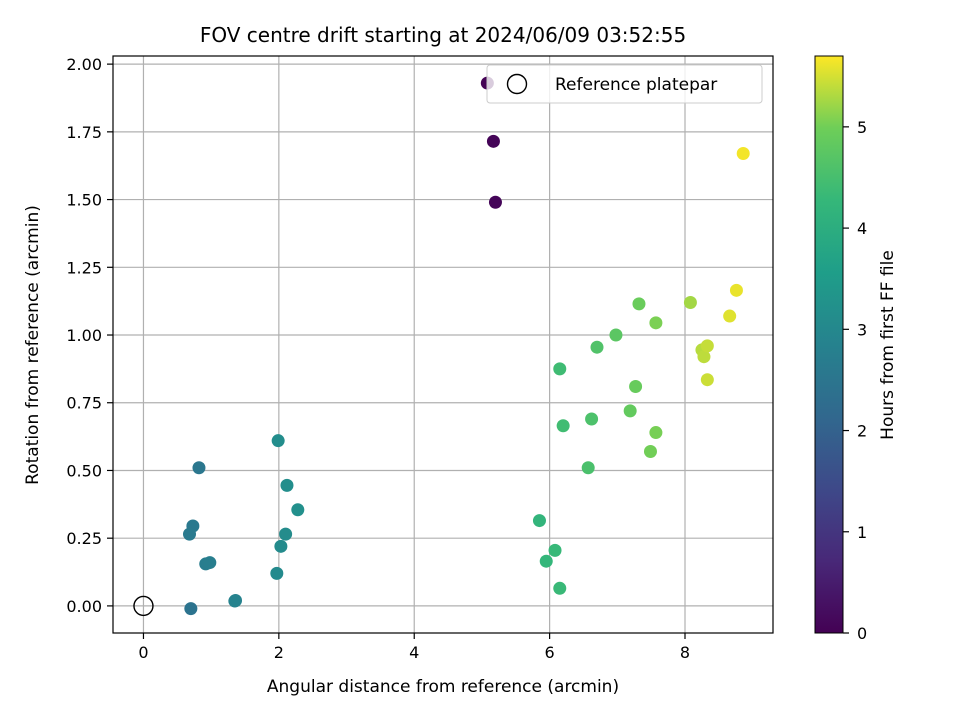  What do you see at coordinates (84, 403) in the screenshot?
I see `y-tick-label: 0.75` at bounding box center [84, 403].